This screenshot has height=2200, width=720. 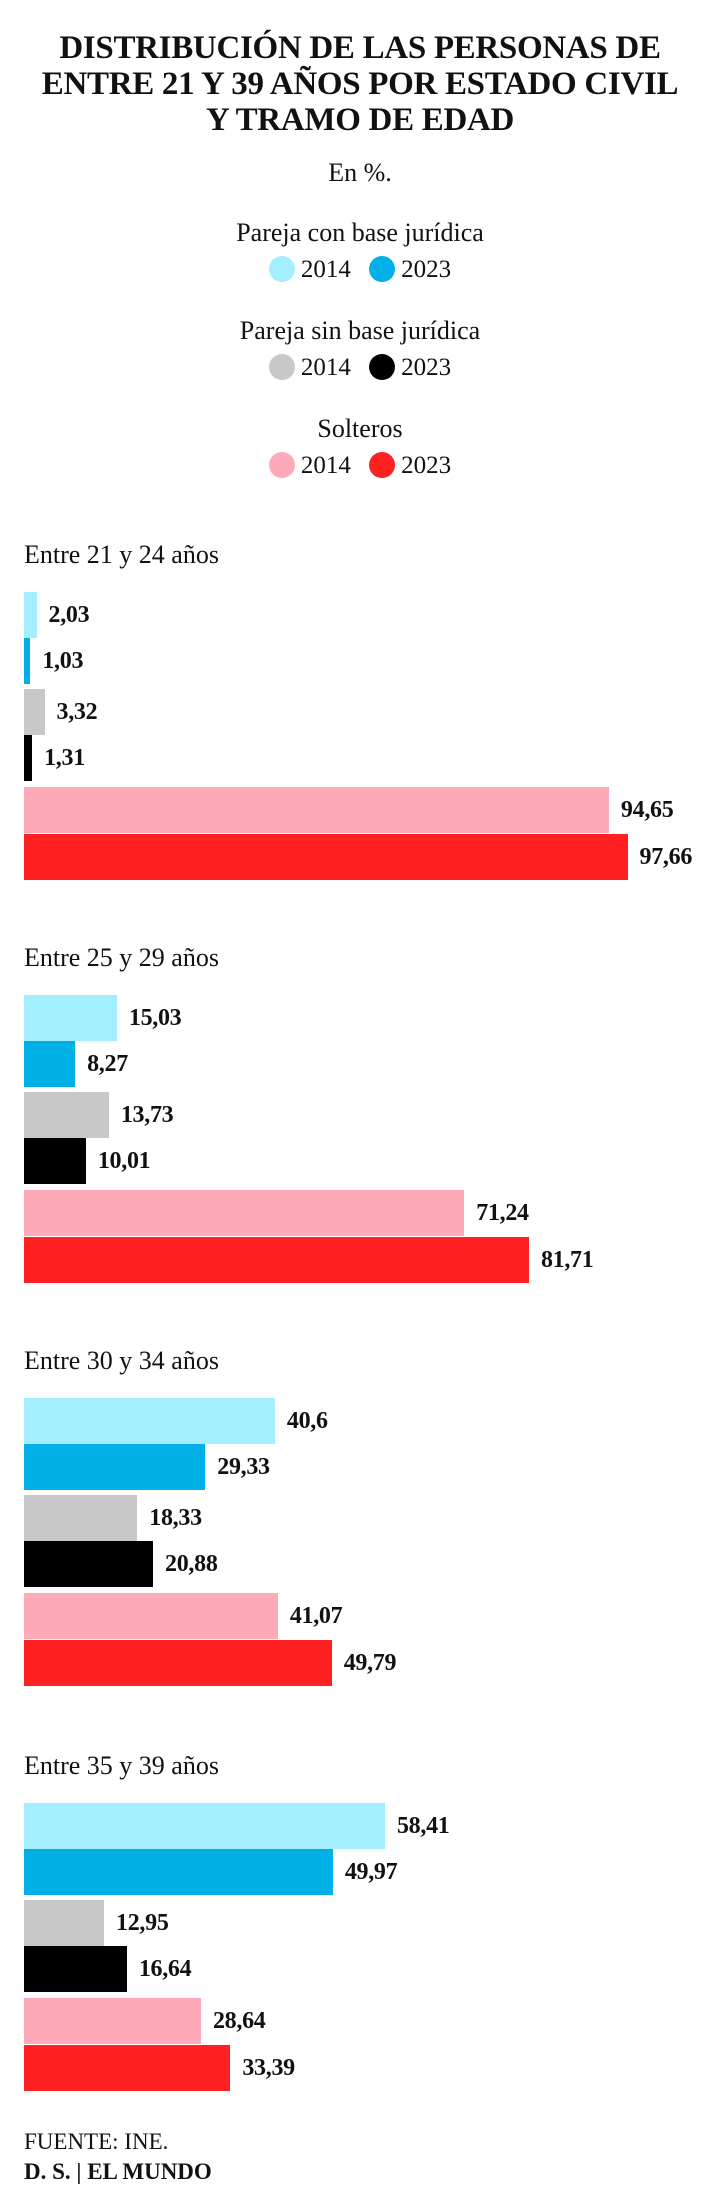 I want to click on footer-source: FUENTE: INE., so click(x=96, y=2141).